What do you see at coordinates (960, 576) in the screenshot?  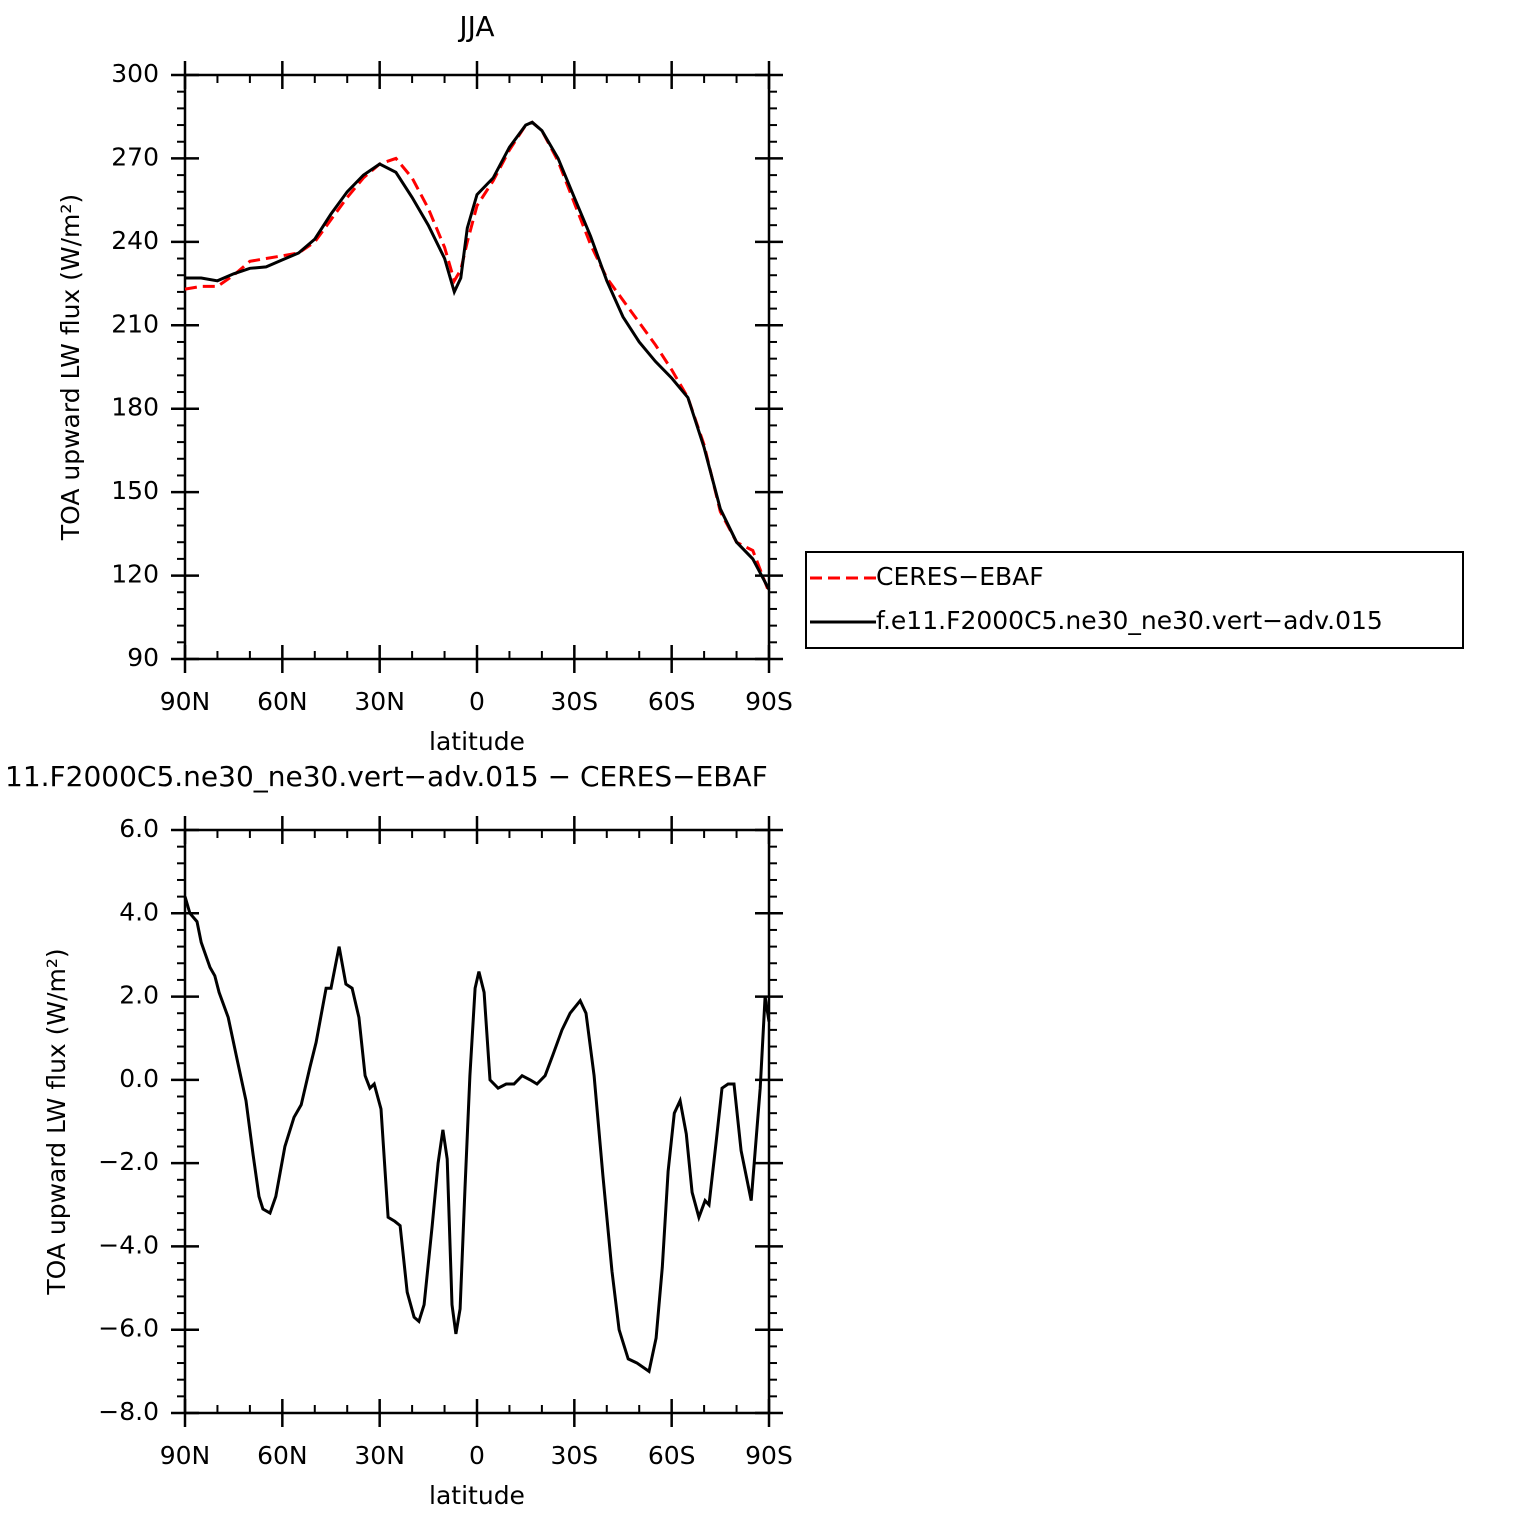 I see `legend-label: CERES−EBAF` at bounding box center [960, 576].